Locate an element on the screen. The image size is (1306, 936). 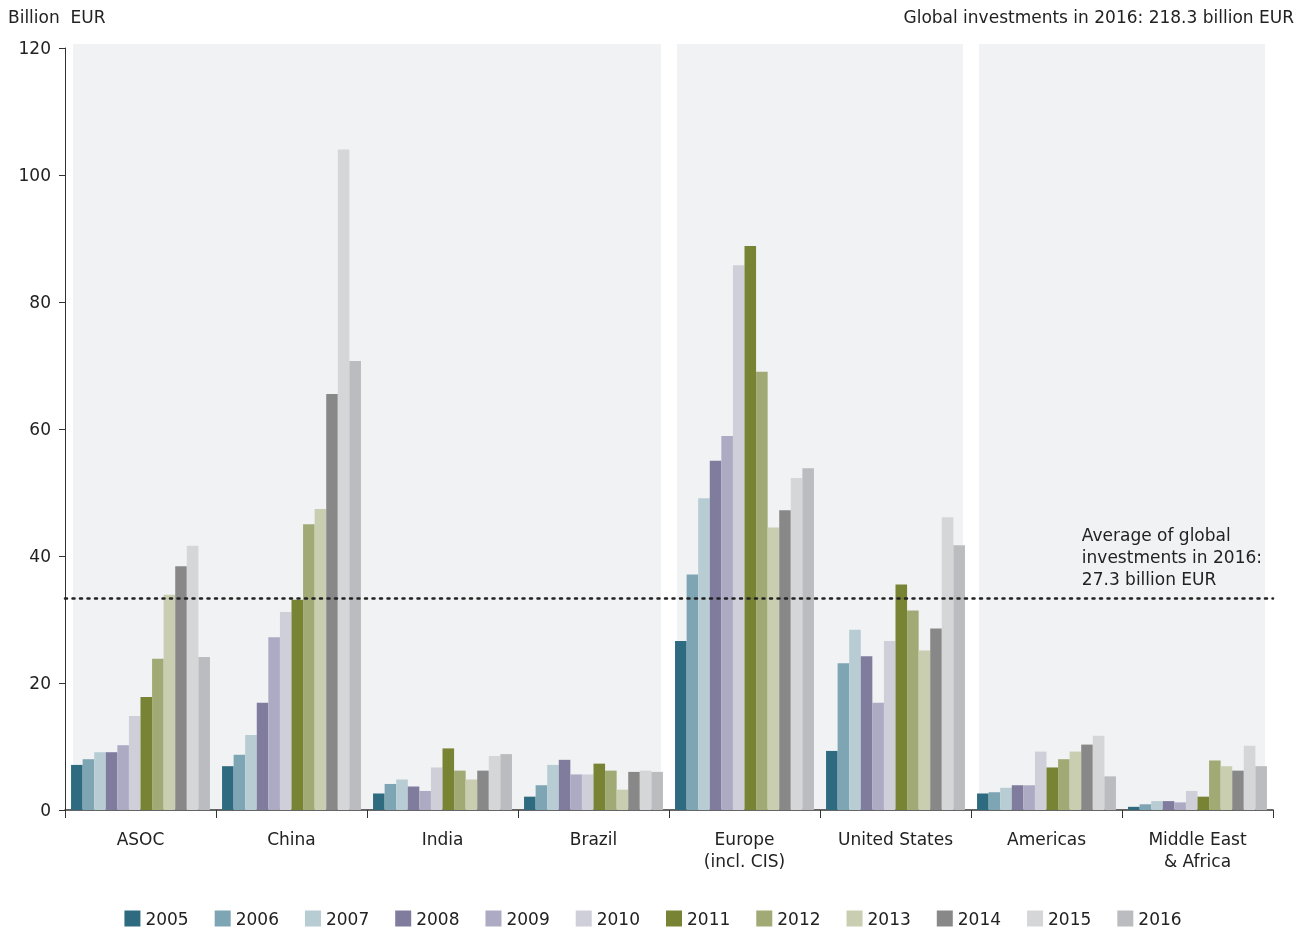
legend-label: 2012 is located at coordinates (799, 918).